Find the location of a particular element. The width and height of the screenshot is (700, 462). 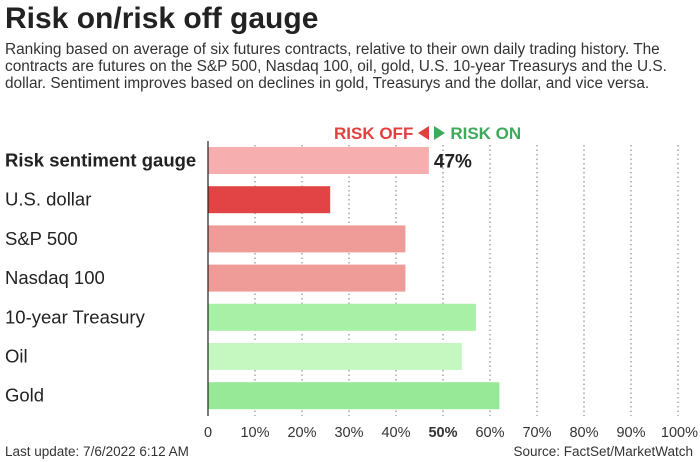

category-label: Nasdaq 100 is located at coordinates (55, 277).